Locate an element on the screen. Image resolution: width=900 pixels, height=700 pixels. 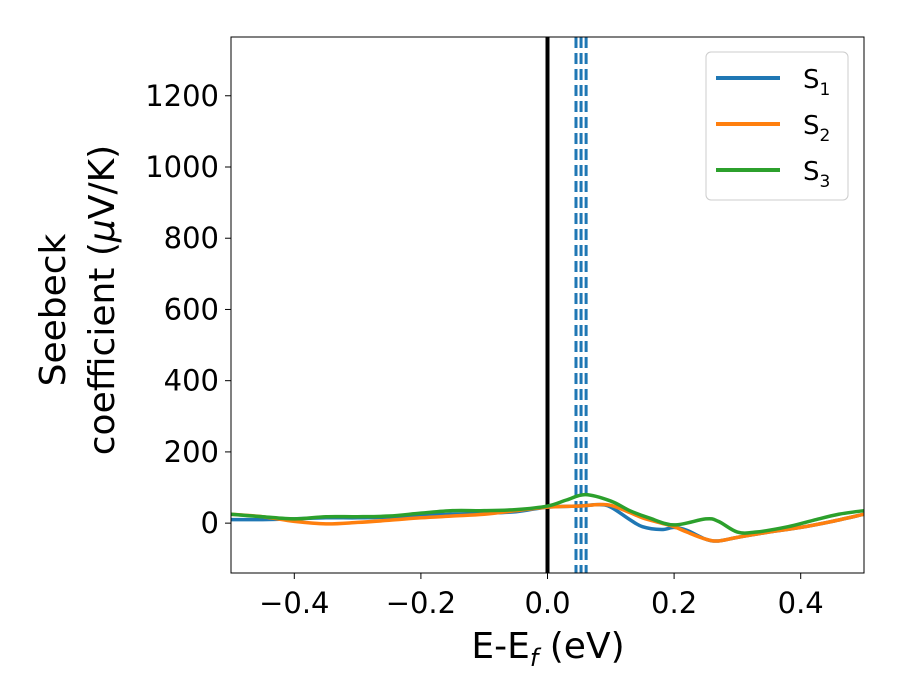
legend-label-s2: S2 is located at coordinates (816, 128).